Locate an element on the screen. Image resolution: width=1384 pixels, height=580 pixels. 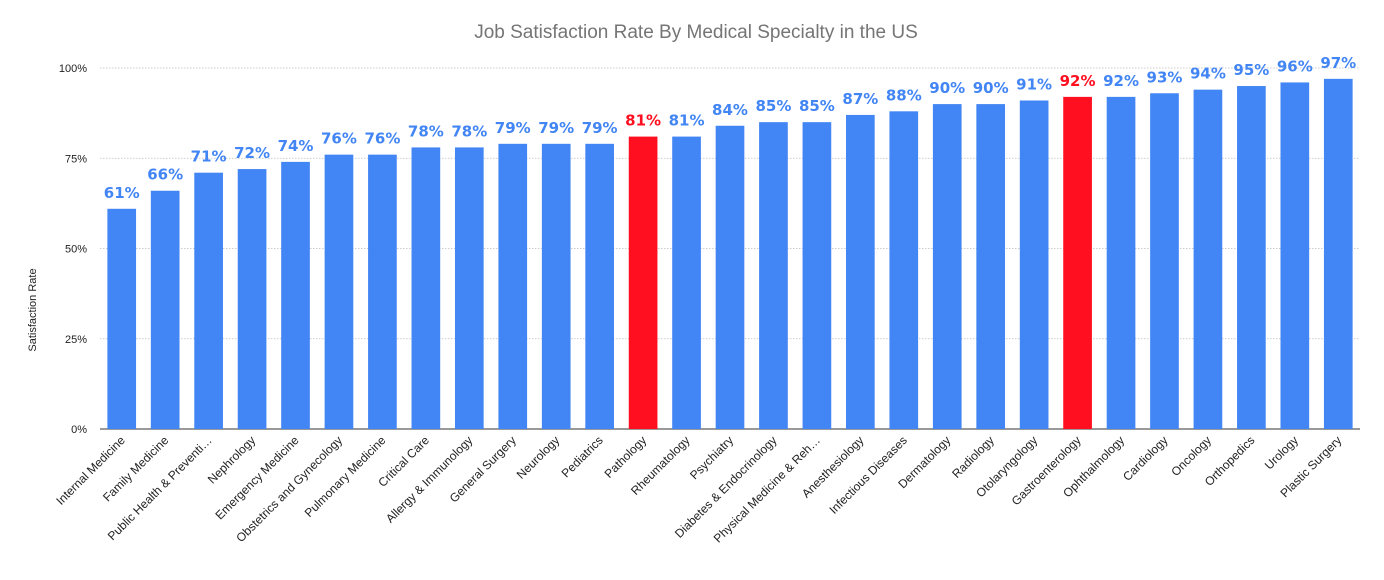
data-label: 96% is located at coordinates (1295, 66).